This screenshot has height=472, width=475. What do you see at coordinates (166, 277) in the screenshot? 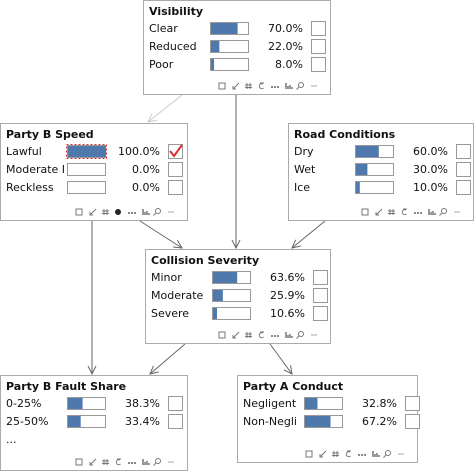
I see `state-label: Minor` at bounding box center [166, 277].